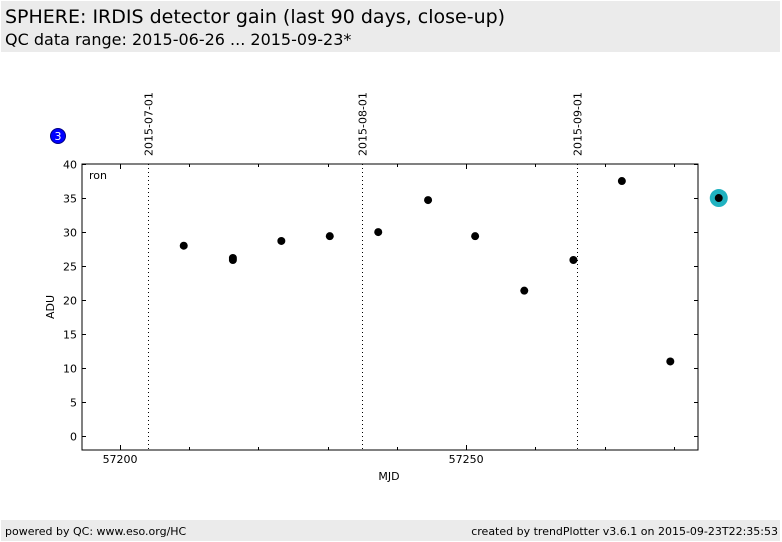 The width and height of the screenshot is (782, 542). What do you see at coordinates (149, 124) in the screenshot?
I see `date-marker-label: 2015-07-01` at bounding box center [149, 124].